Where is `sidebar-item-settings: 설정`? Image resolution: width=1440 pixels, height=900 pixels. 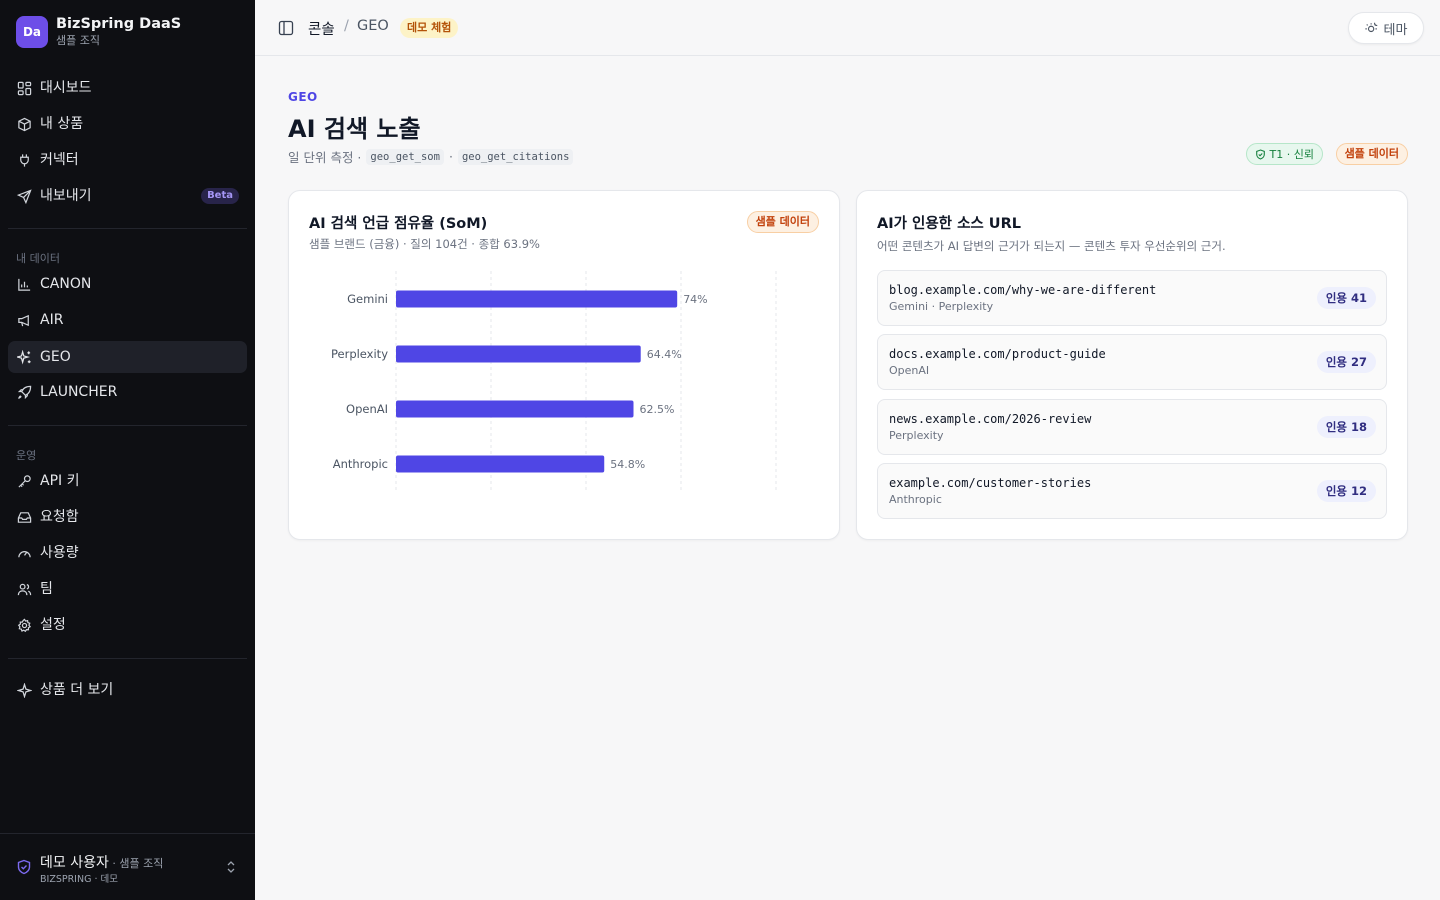
sidebar-item-settings: 설정 is located at coordinates (127, 625).